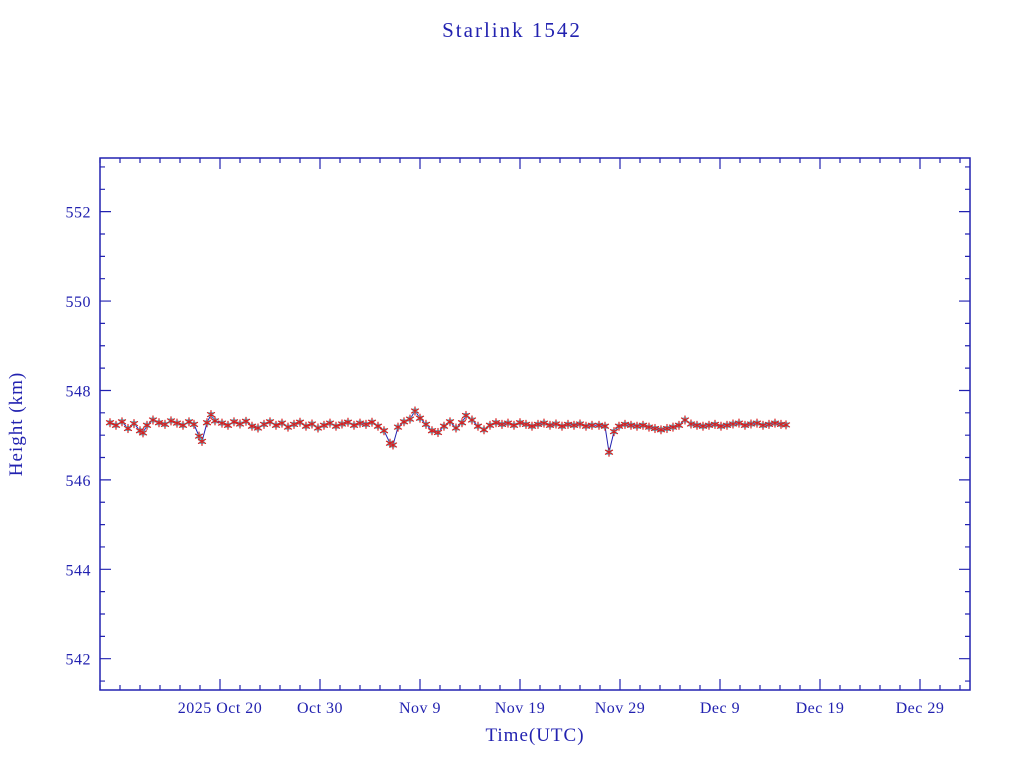 The height and width of the screenshot is (768, 1024). Describe the element at coordinates (620, 708) in the screenshot. I see `x-tick-label: Nov 29` at that location.